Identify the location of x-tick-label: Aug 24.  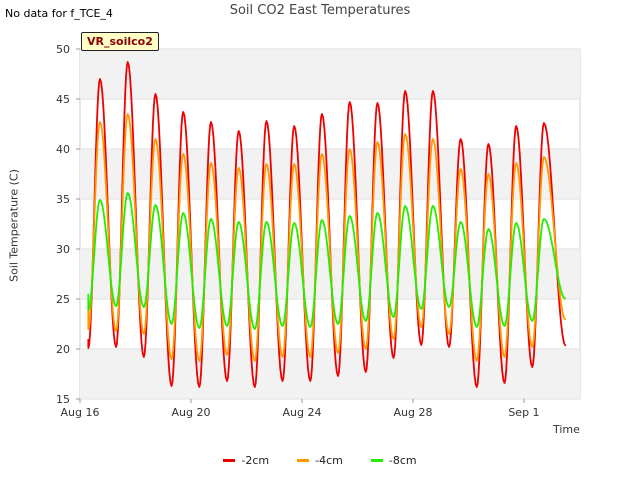
(301, 412).